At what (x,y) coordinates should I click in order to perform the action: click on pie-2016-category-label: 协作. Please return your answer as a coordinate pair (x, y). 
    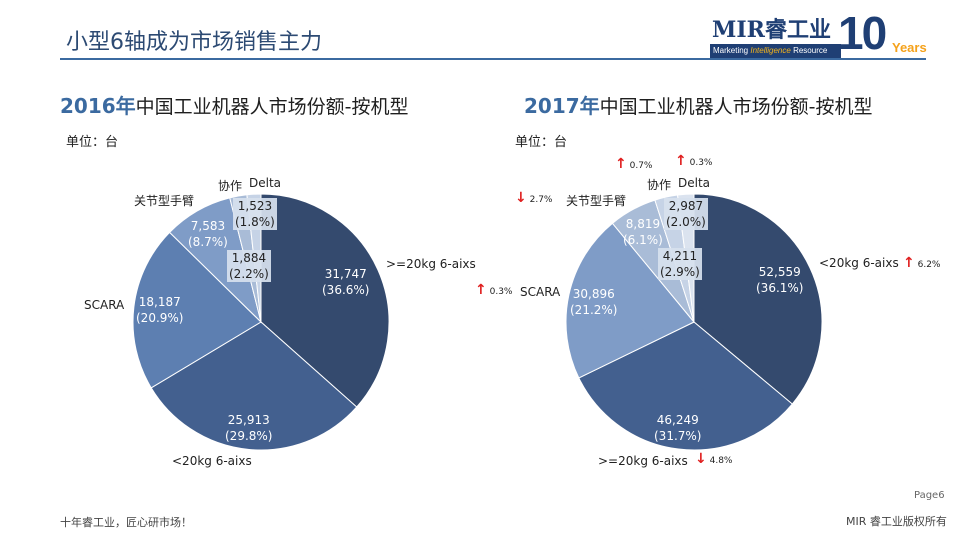
    Looking at the image, I should click on (230, 186).